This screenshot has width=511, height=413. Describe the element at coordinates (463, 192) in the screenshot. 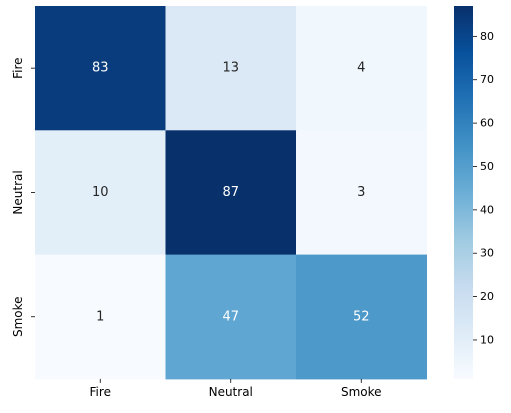

I see `colorbar-gradient` at that location.